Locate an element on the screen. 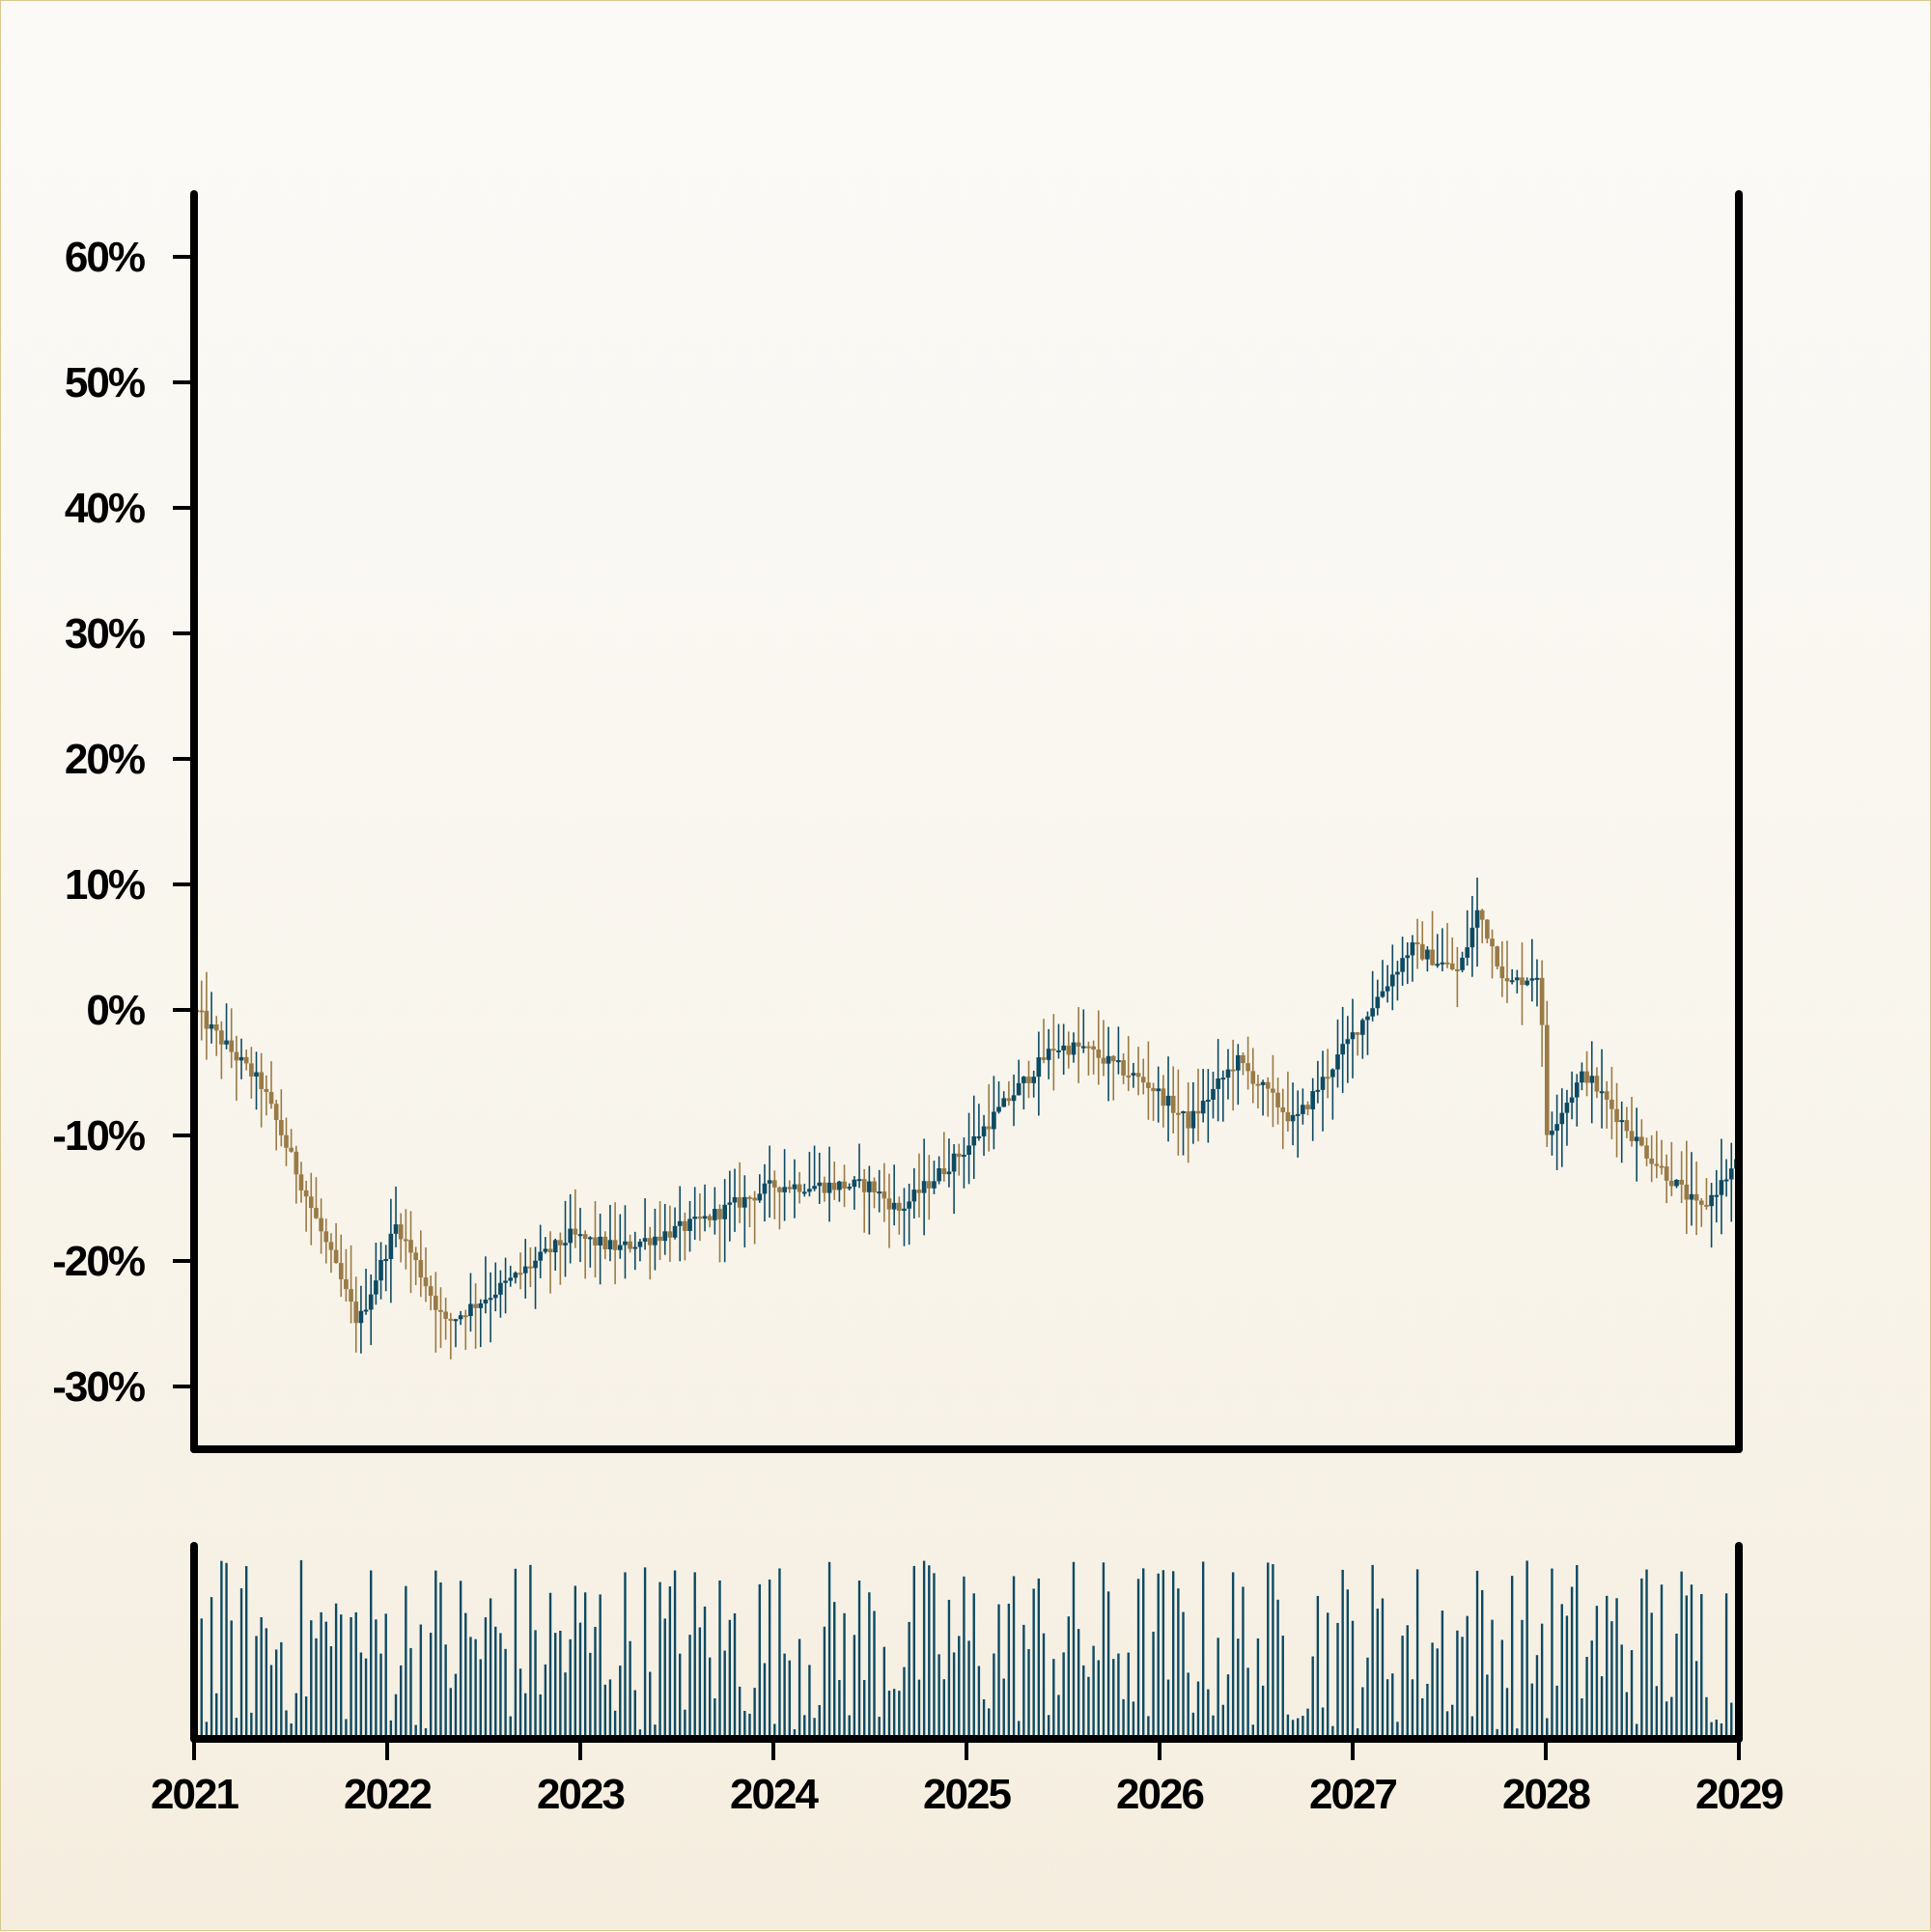 The image size is (1931, 1932). y-axis-ticks: 60% 50% 40% 30% 20% 10% 0% -10% -20% -30% is located at coordinates (123, 823).